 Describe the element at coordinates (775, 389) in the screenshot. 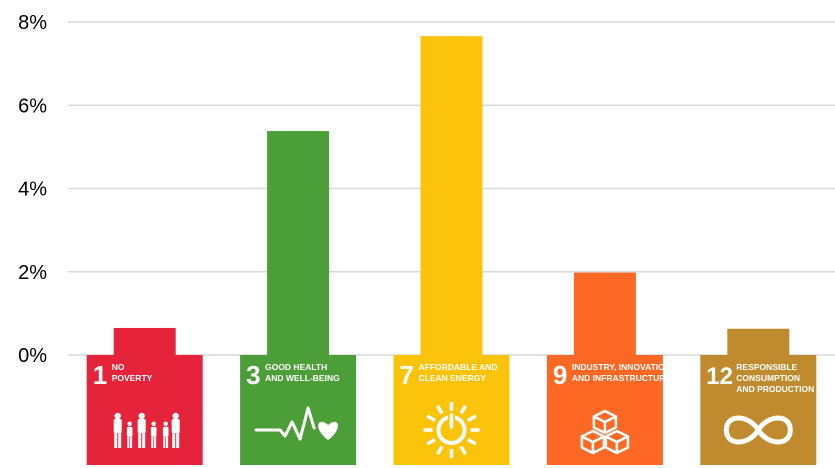

I see `tile-title-line: AND PRODUCTION` at that location.